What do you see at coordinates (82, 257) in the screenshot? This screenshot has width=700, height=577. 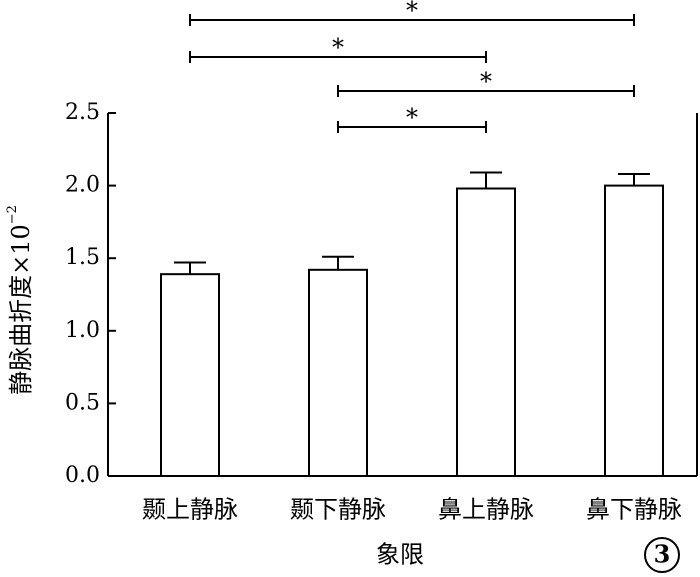 I see `y-tick-label: 1.5` at bounding box center [82, 257].